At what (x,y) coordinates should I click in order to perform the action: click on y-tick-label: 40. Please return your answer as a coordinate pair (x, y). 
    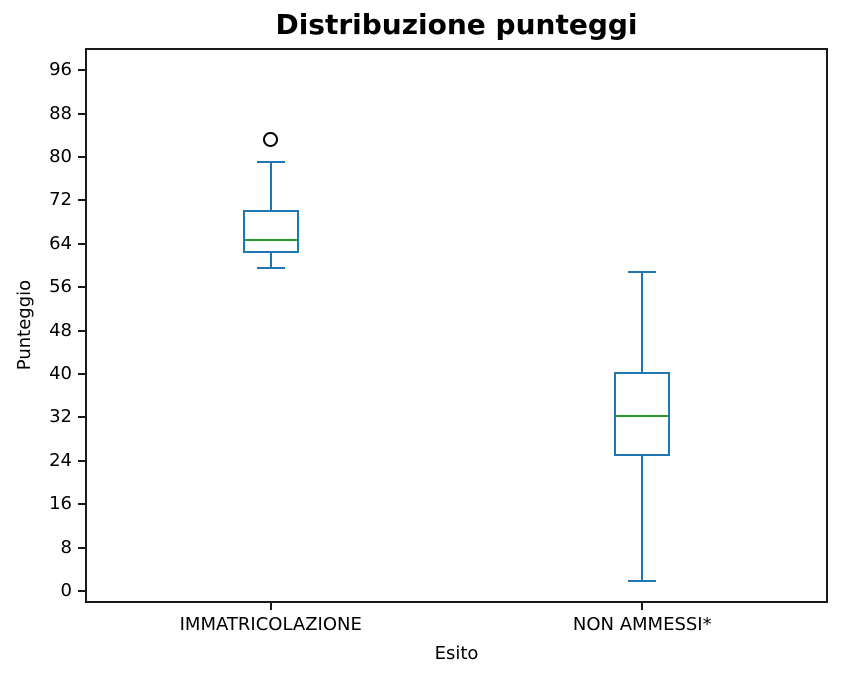
    Looking at the image, I should click on (60, 374).